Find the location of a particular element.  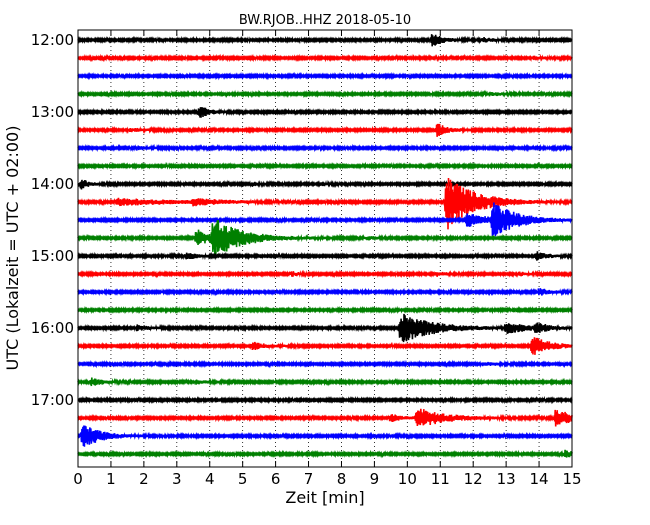

x-tick-label: 3 is located at coordinates (177, 479).